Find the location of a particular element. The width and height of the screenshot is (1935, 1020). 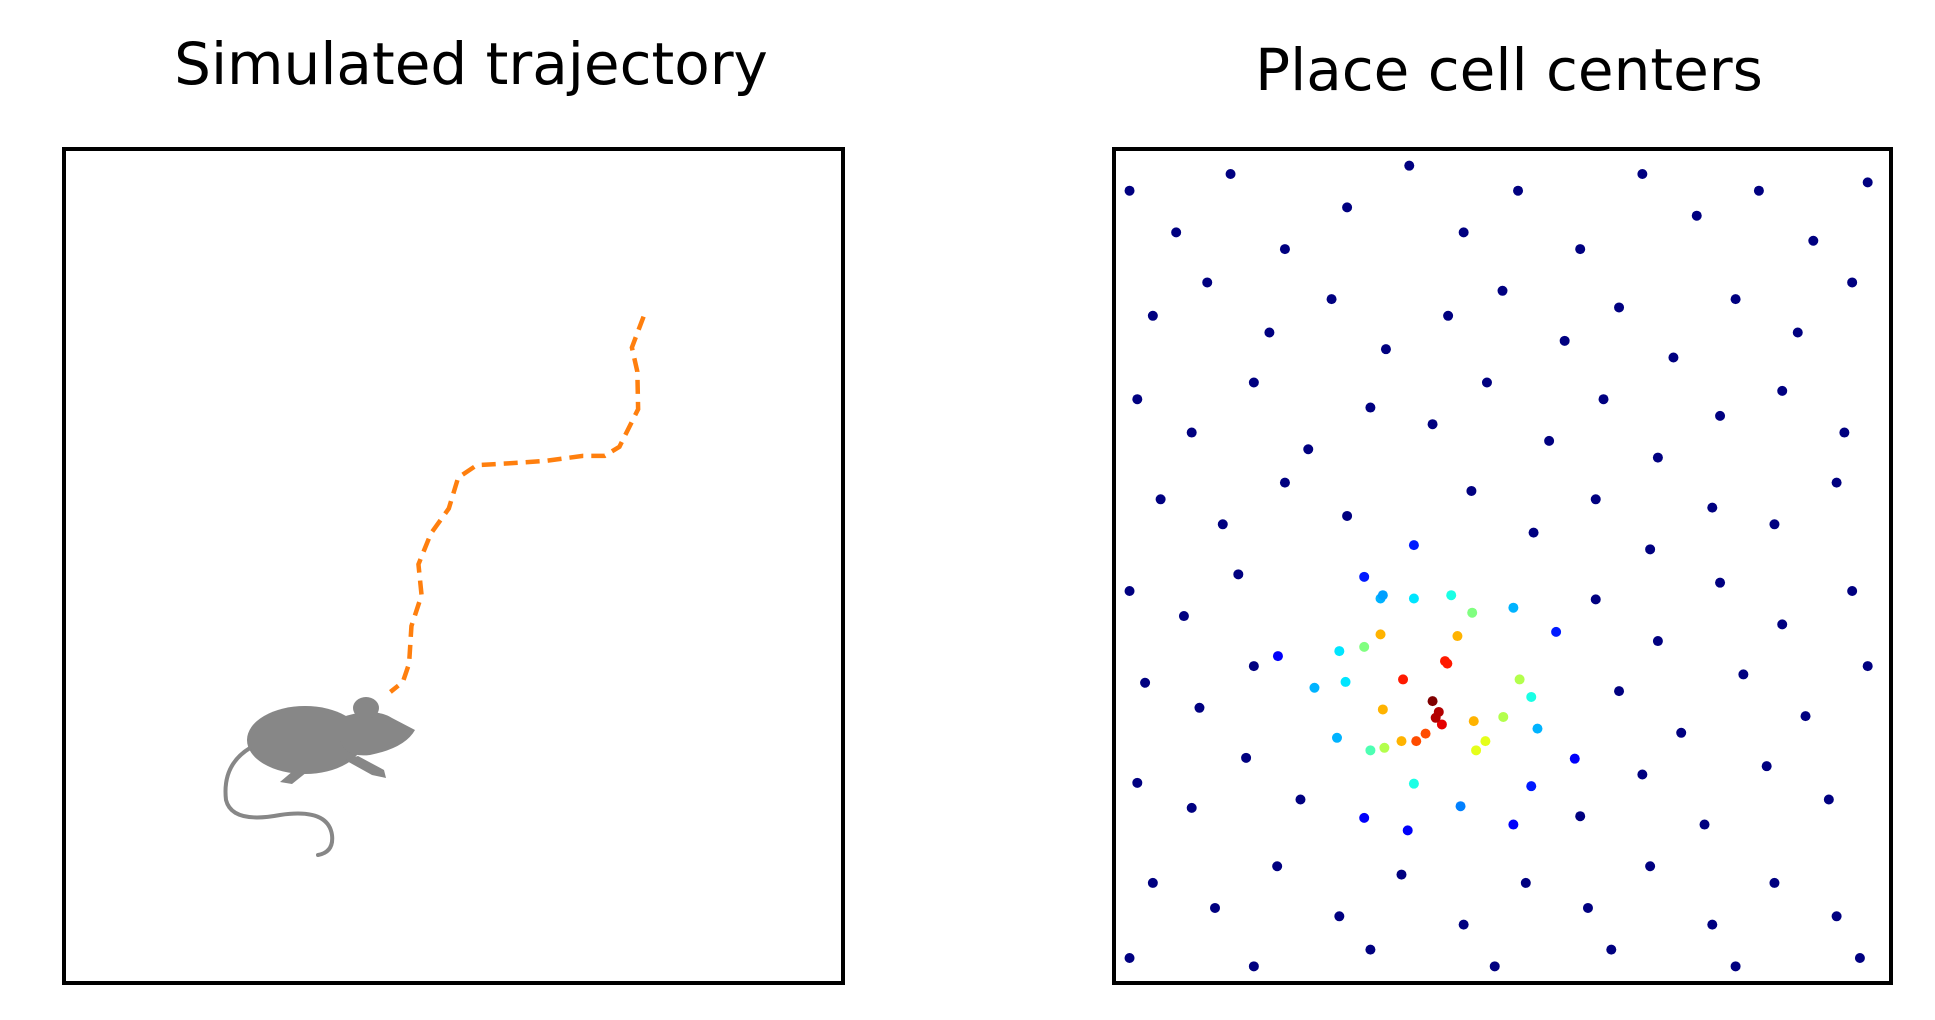

trajectory is located at coordinates (517, 504).